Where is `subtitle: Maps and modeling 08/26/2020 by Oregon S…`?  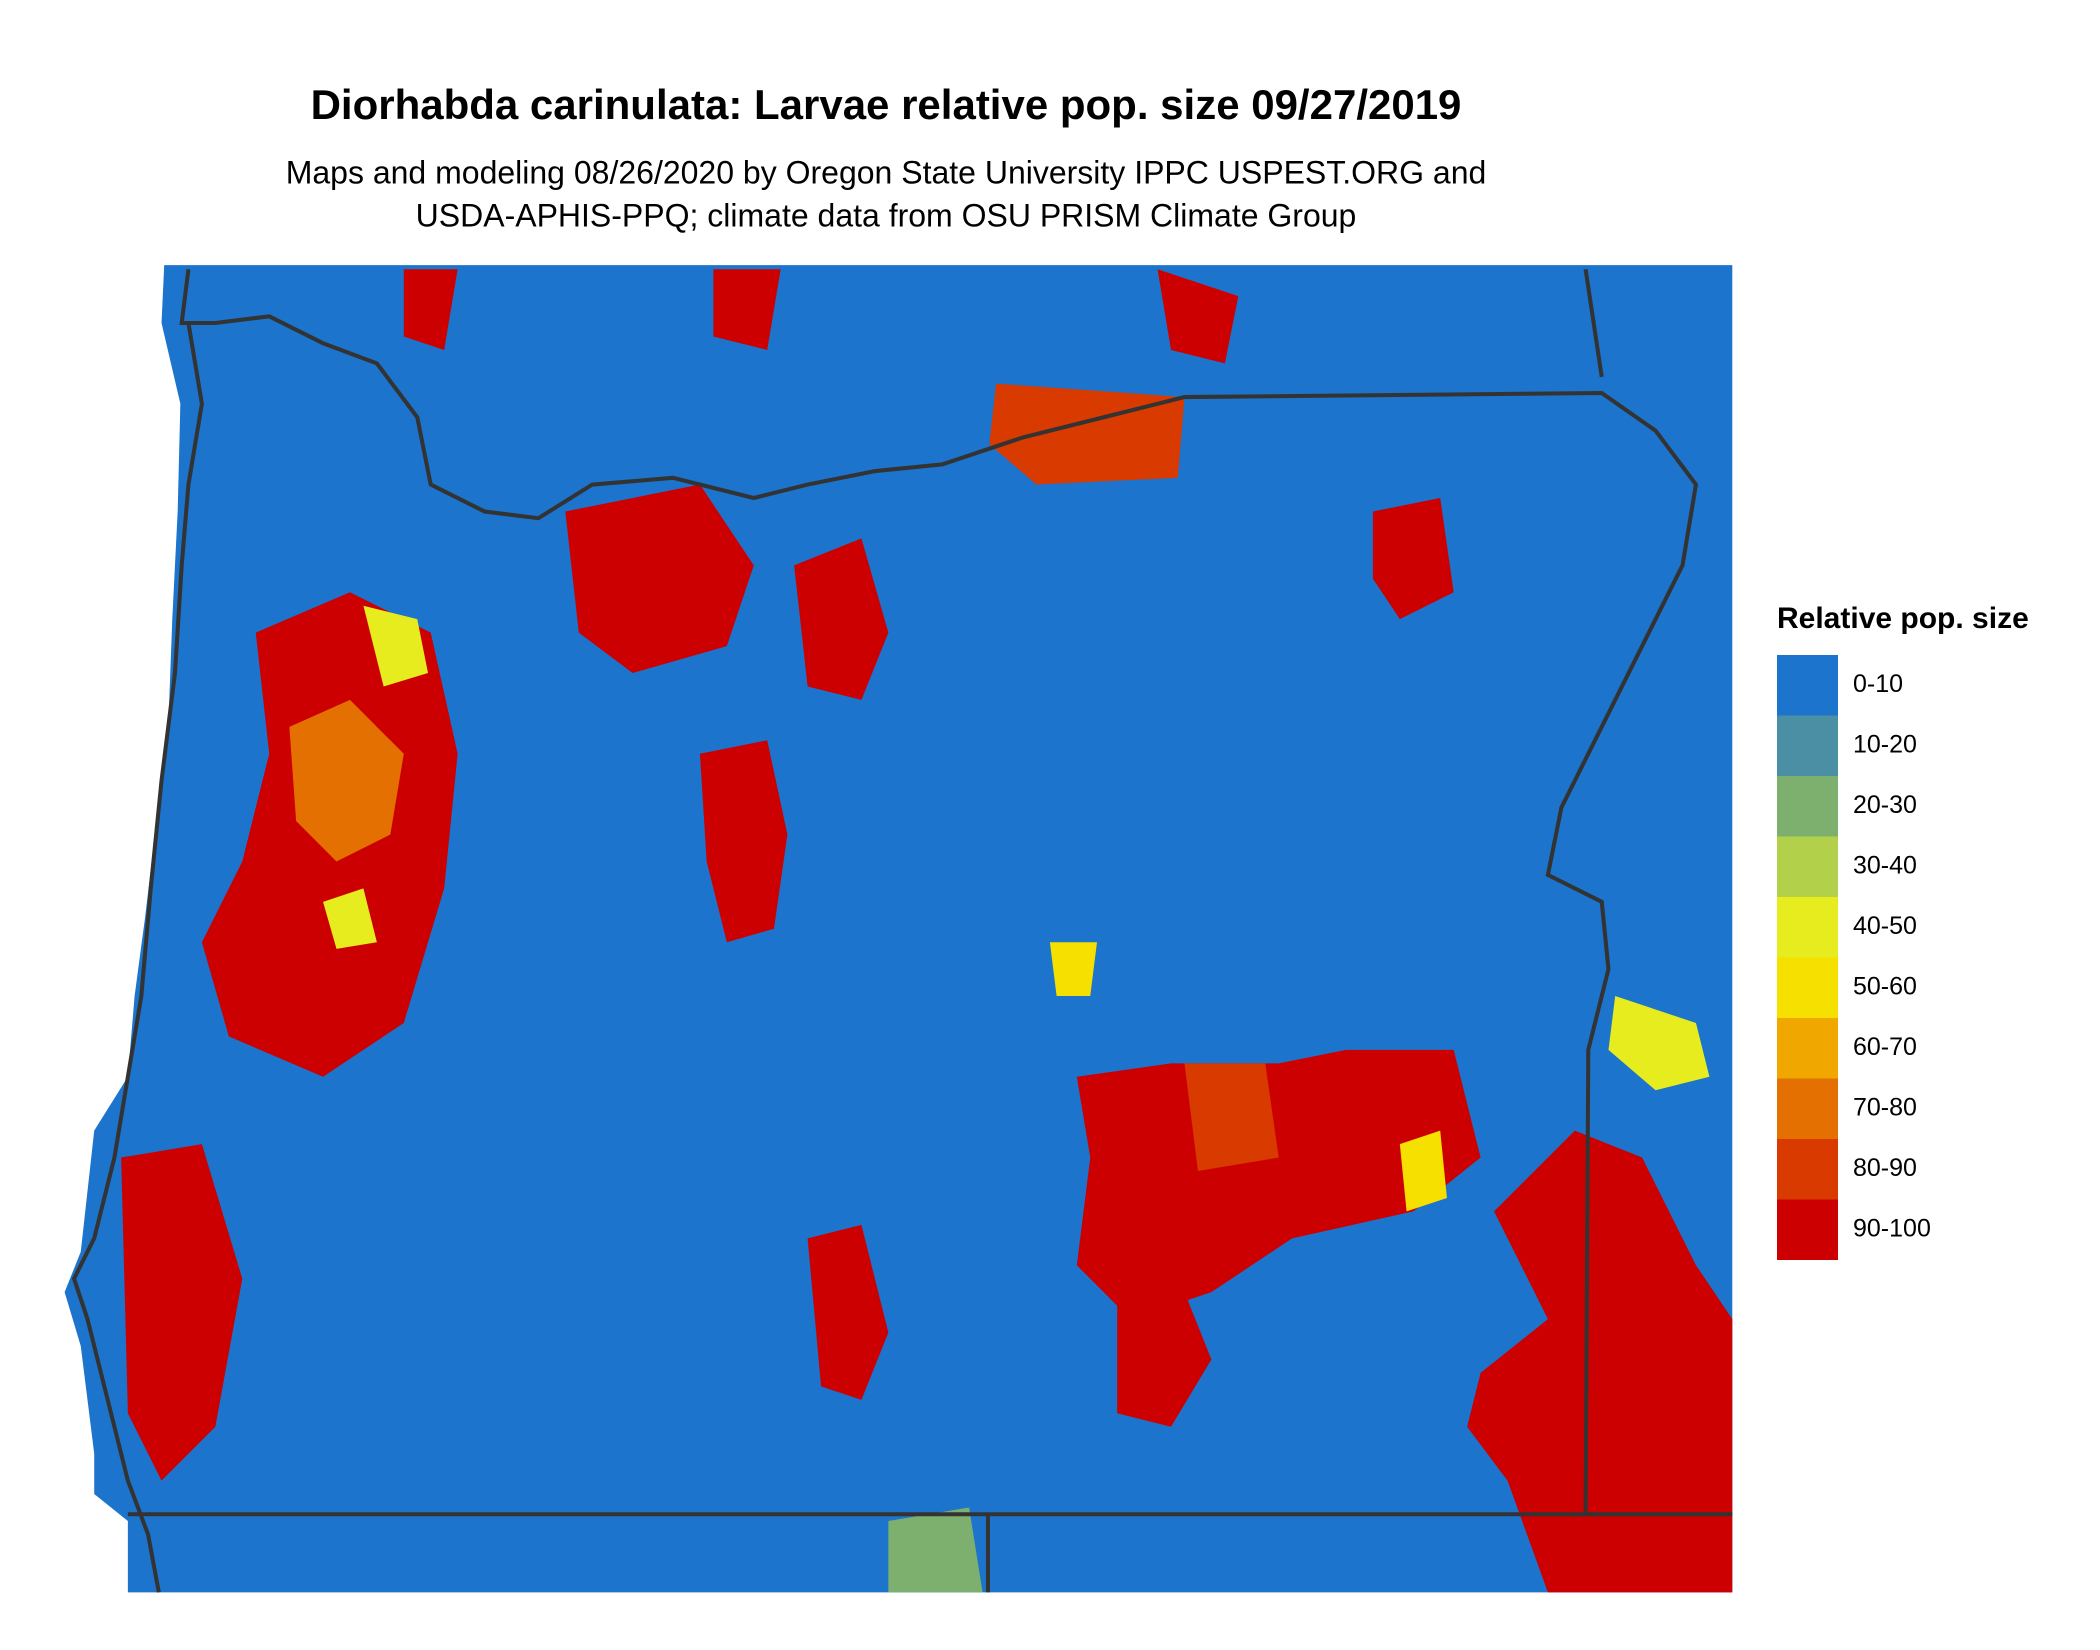 subtitle: Maps and modeling 08/26/2020 by Oregon S… is located at coordinates (886, 172).